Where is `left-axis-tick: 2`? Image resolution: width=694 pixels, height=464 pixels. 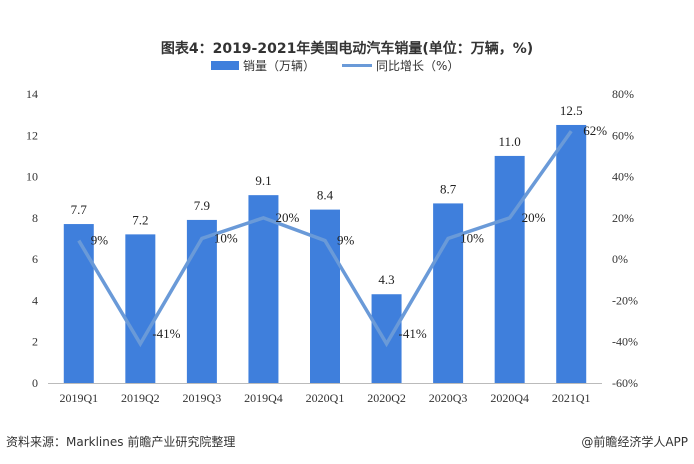 left-axis-tick: 2 is located at coordinates (35, 342).